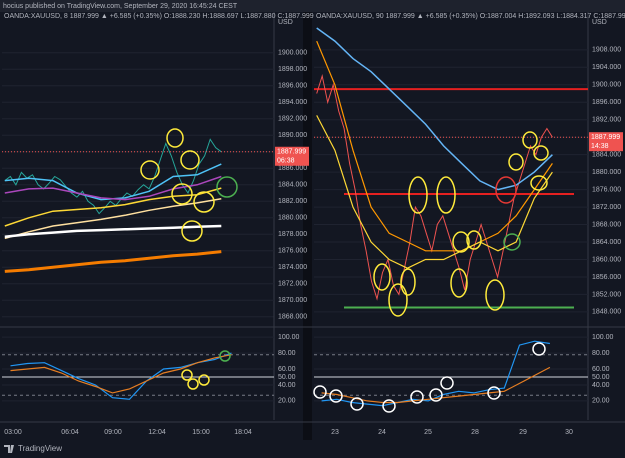 This screenshot has width=625, height=458. I want to click on y-tick-label: 1886.000, so click(292, 168).